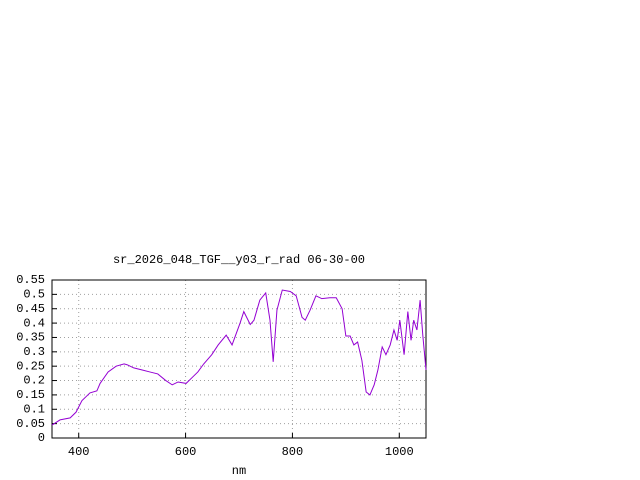 The height and width of the screenshot is (480, 640). I want to click on y-tick-label: 0, so click(41, 438).